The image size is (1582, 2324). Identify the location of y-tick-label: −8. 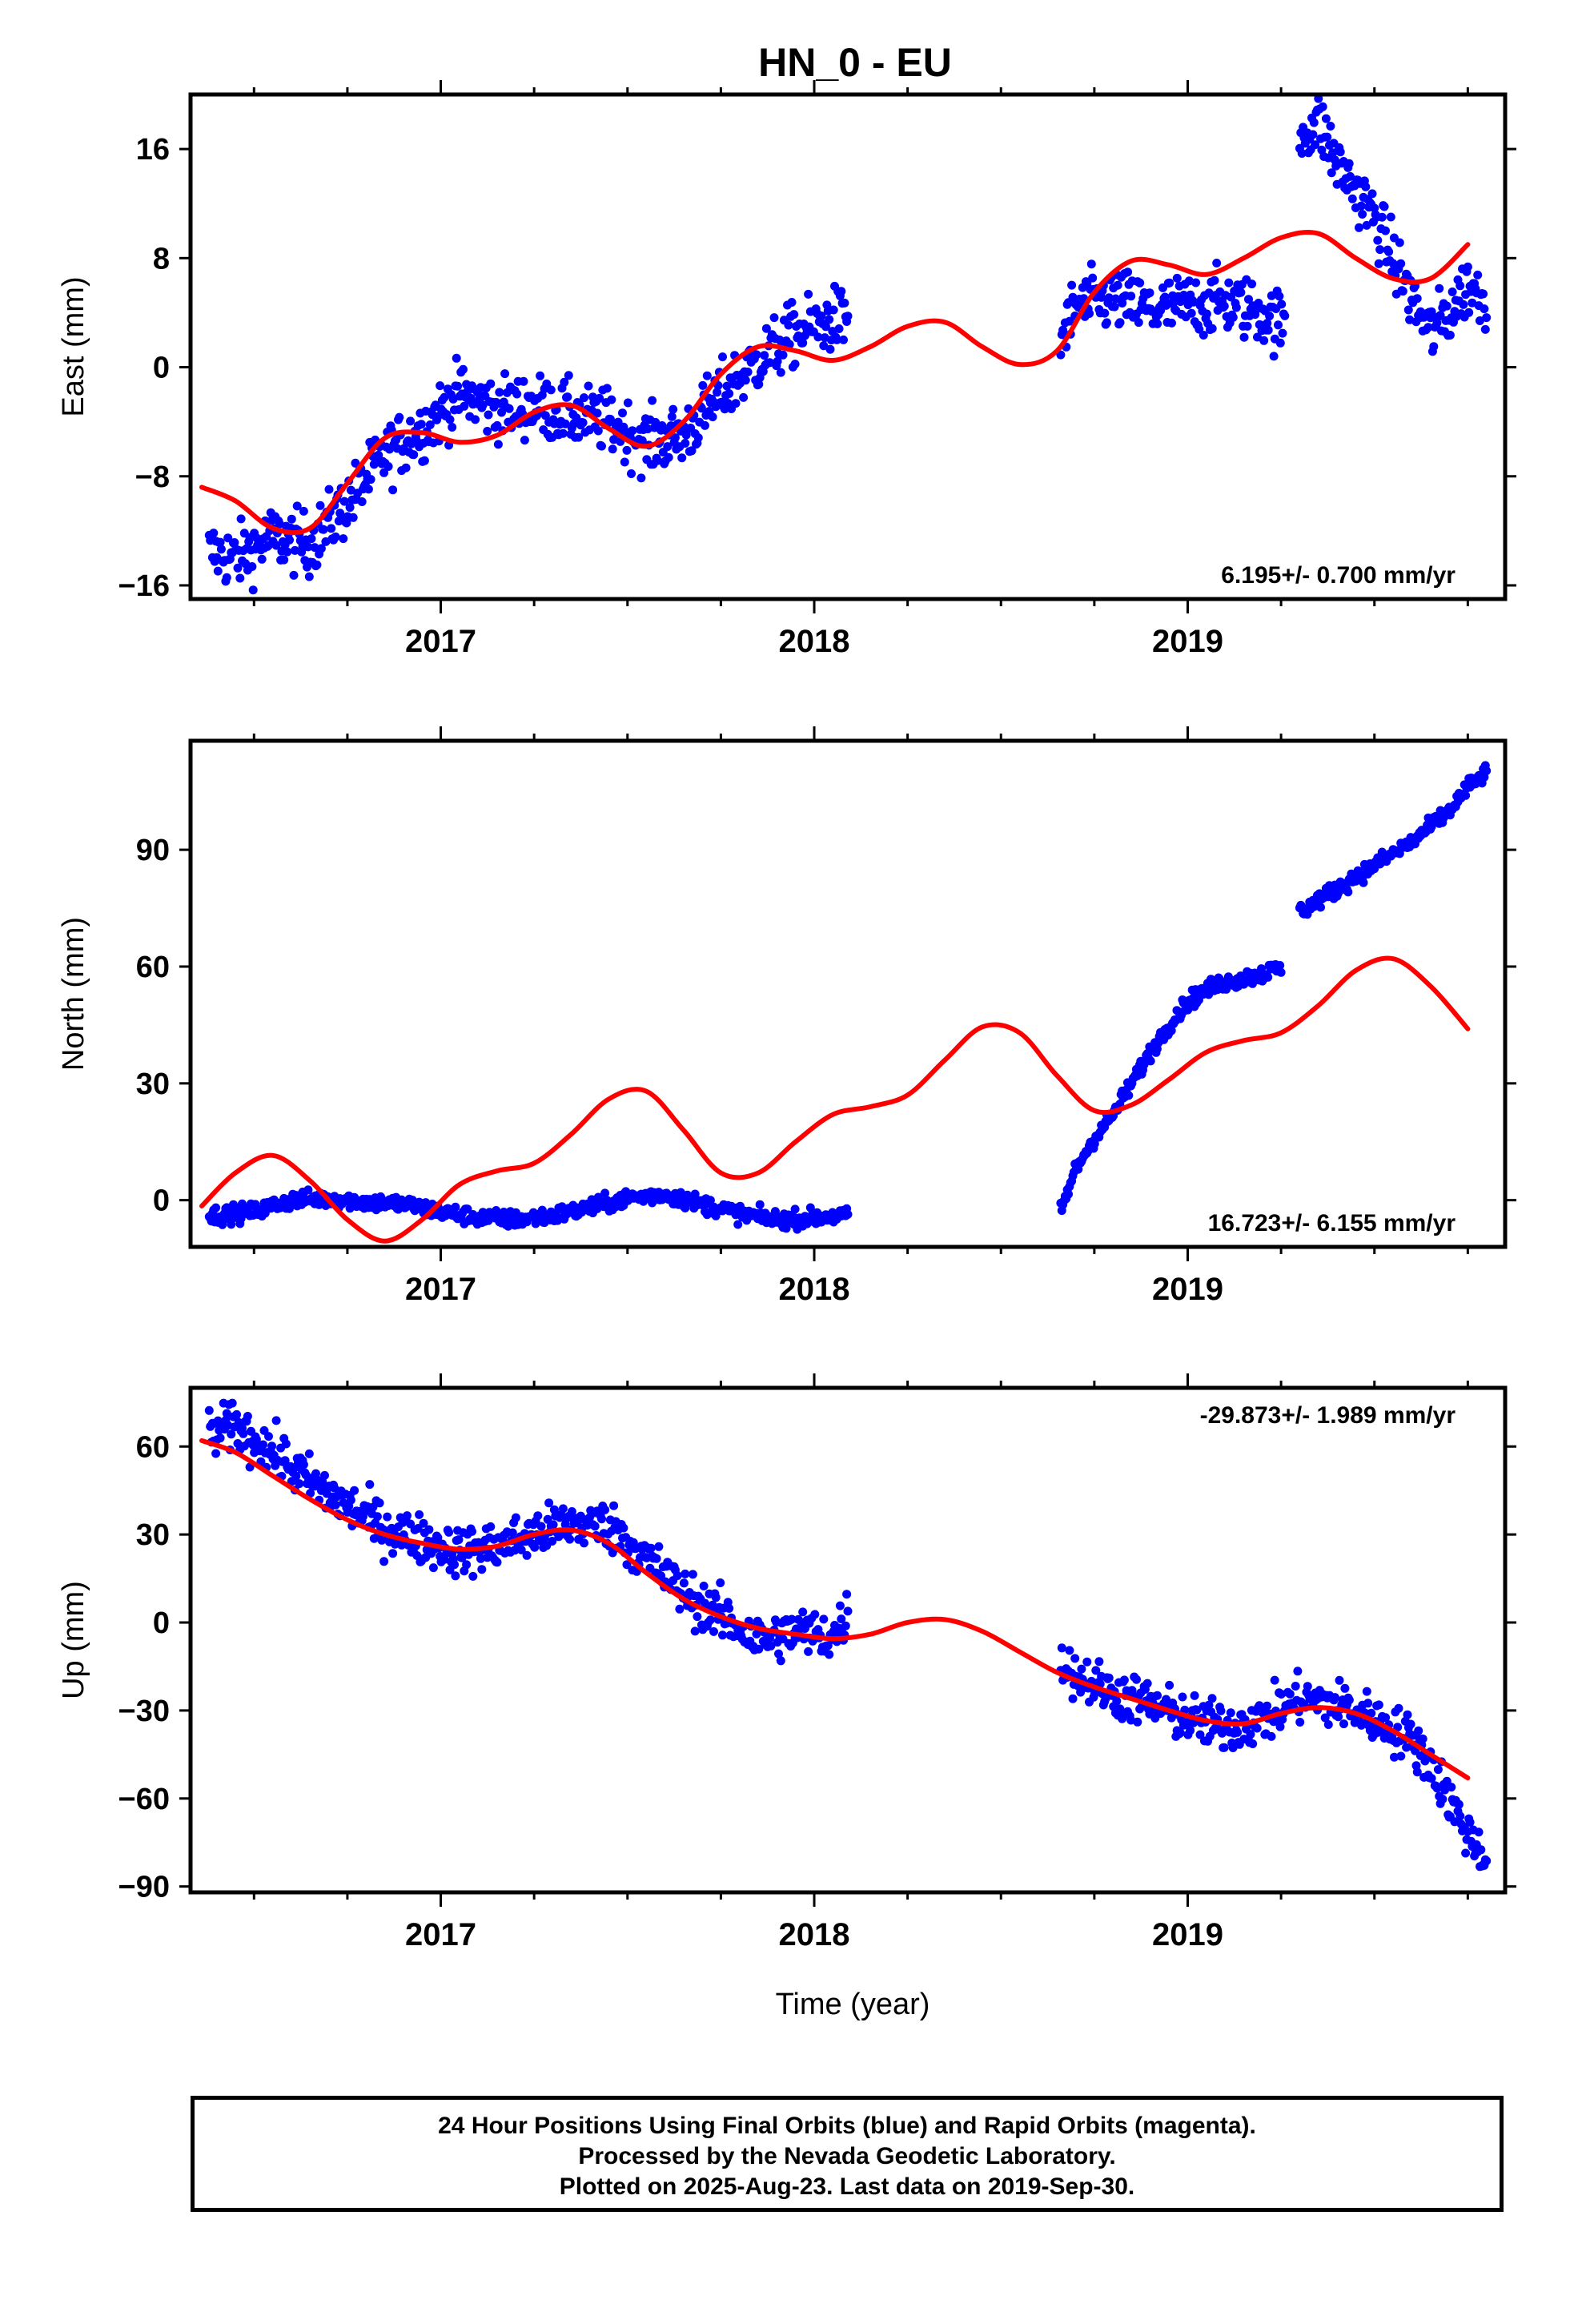
(152, 477).